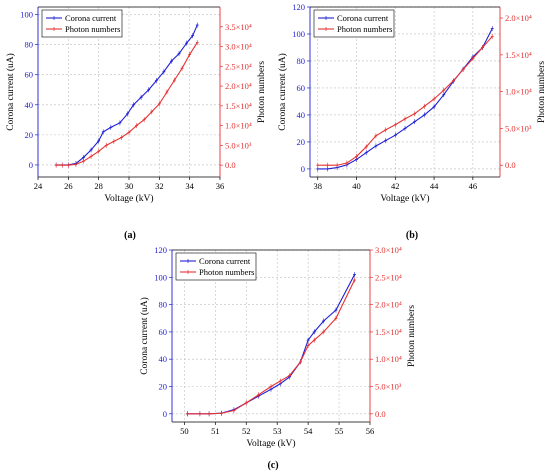 This screenshot has height=473, width=550. I want to click on x-tick-label: 24, so click(38, 186).